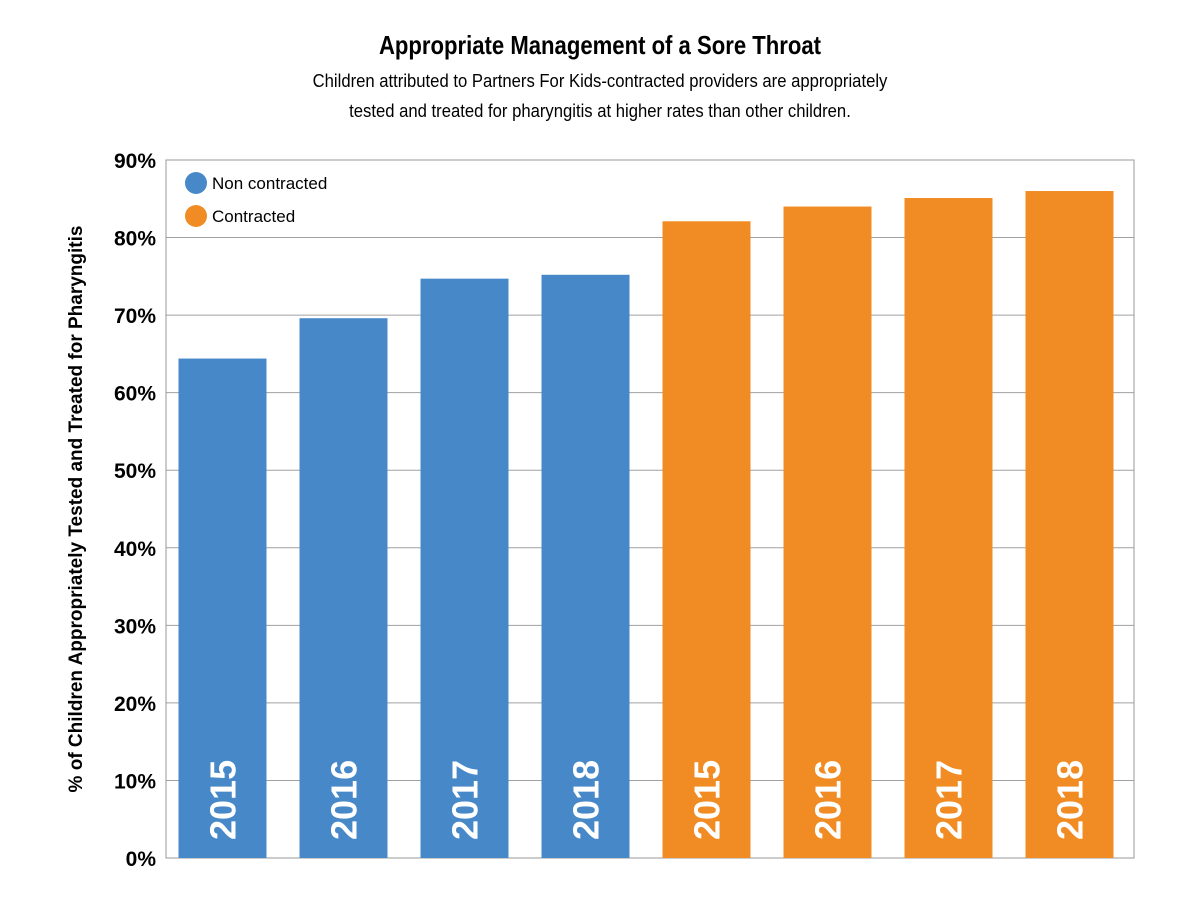 The height and width of the screenshot is (900, 1200). Describe the element at coordinates (135, 161) in the screenshot. I see `y-tick-label: 90%` at that location.